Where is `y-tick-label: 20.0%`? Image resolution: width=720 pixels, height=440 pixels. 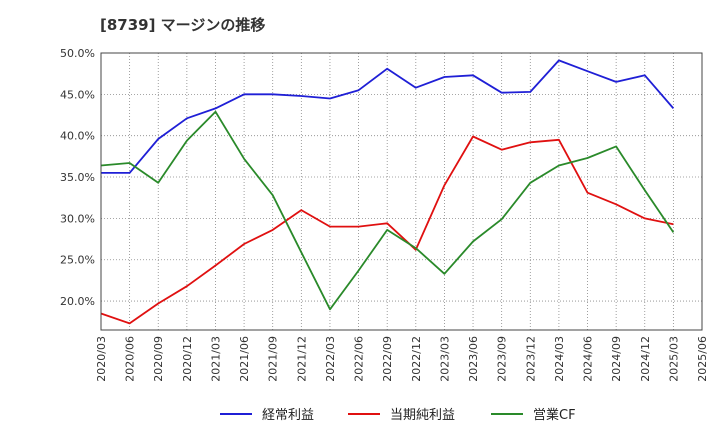 y-tick-label: 20.0% is located at coordinates (77, 301).